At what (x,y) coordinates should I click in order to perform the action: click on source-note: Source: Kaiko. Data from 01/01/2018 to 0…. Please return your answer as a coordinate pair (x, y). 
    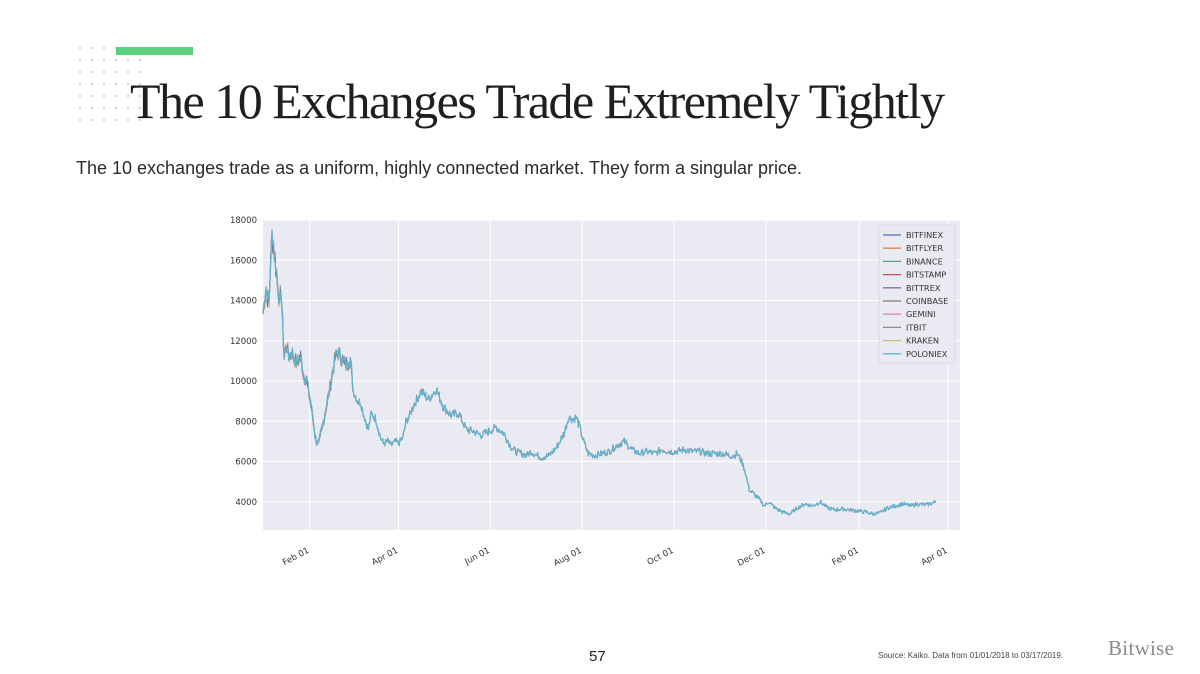
    Looking at the image, I should click on (971, 655).